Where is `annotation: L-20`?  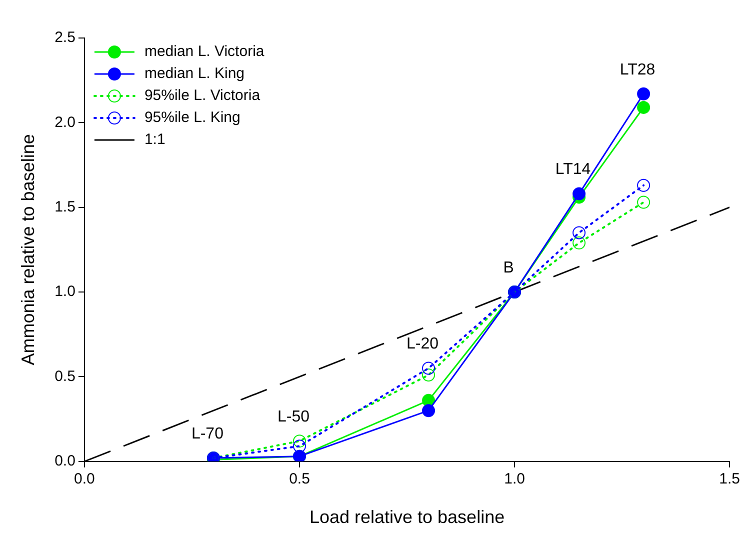 annotation: L-20 is located at coordinates (422, 344).